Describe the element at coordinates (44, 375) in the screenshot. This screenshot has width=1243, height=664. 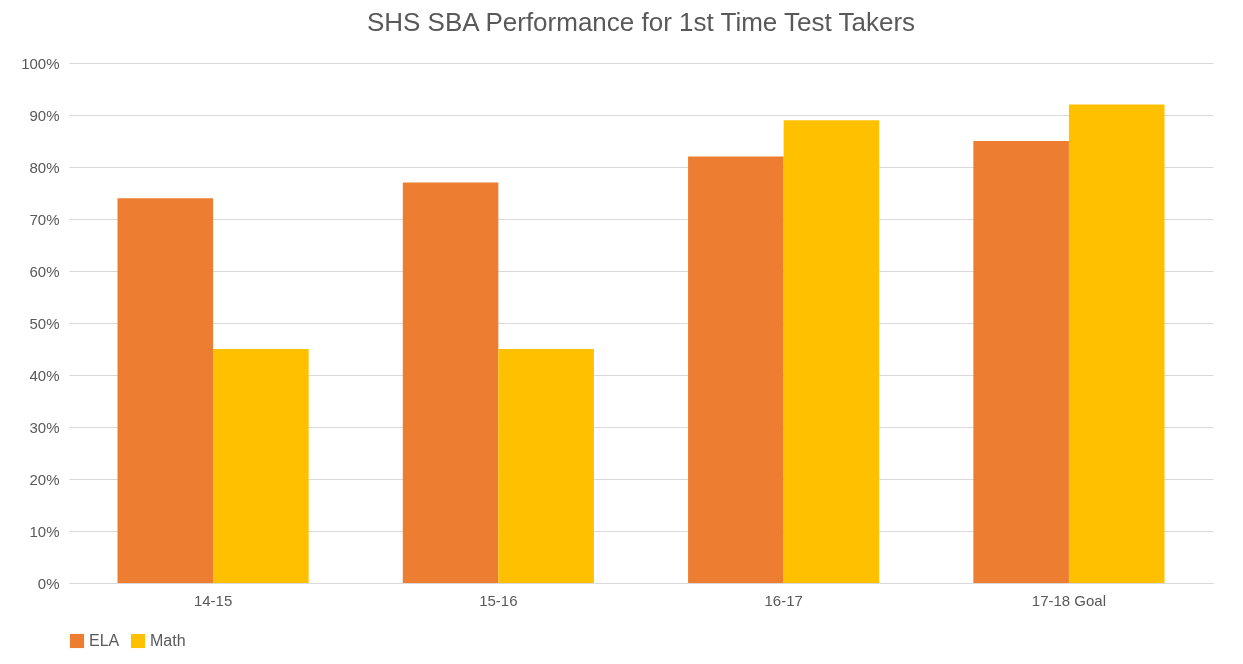
I see `y-tick-label: 40%` at that location.